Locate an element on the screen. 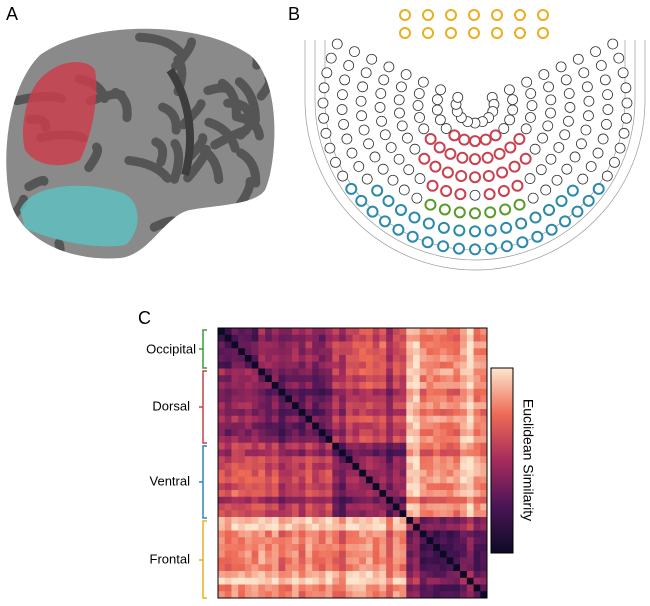 The width and height of the screenshot is (650, 606). sulcus is located at coordinates (249, 127).